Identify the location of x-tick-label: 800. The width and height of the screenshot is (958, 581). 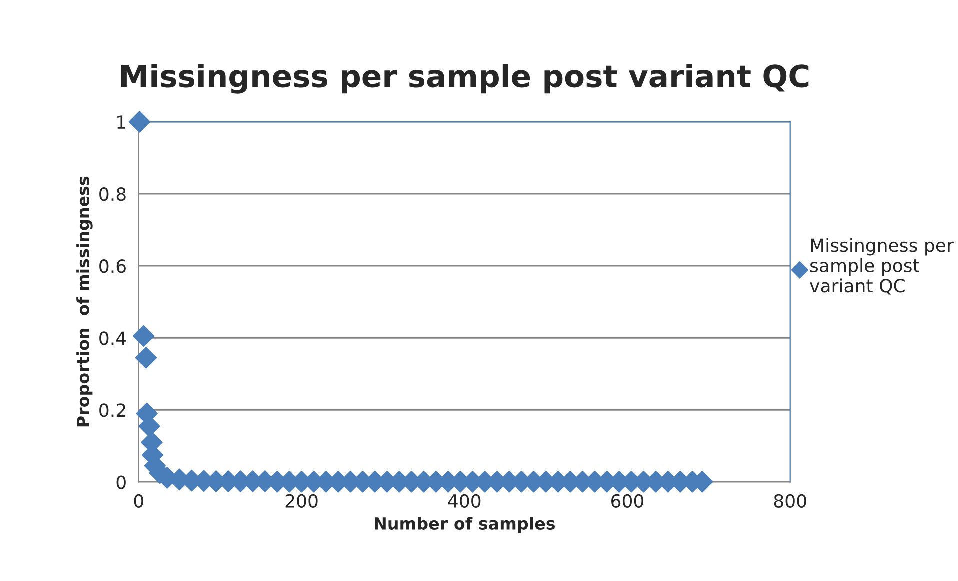
(790, 501).